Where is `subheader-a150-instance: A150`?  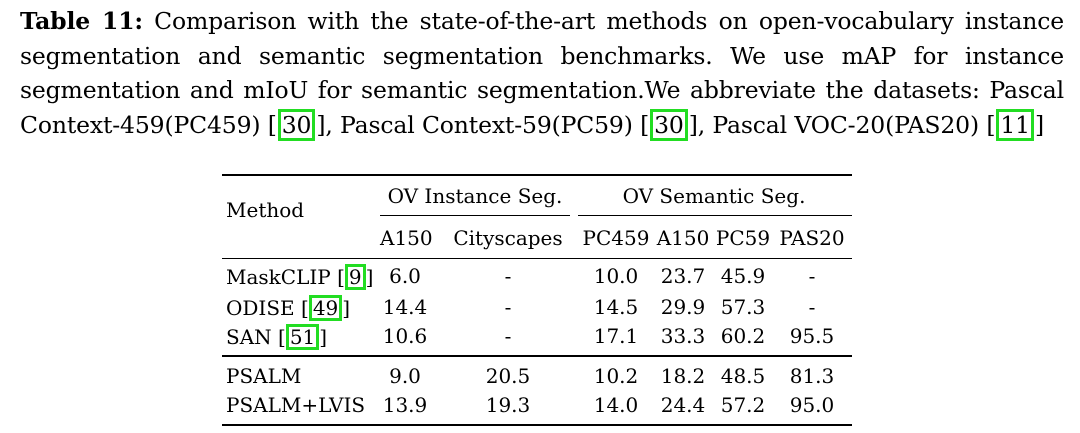
subheader-a150-instance: A150 is located at coordinates (406, 238).